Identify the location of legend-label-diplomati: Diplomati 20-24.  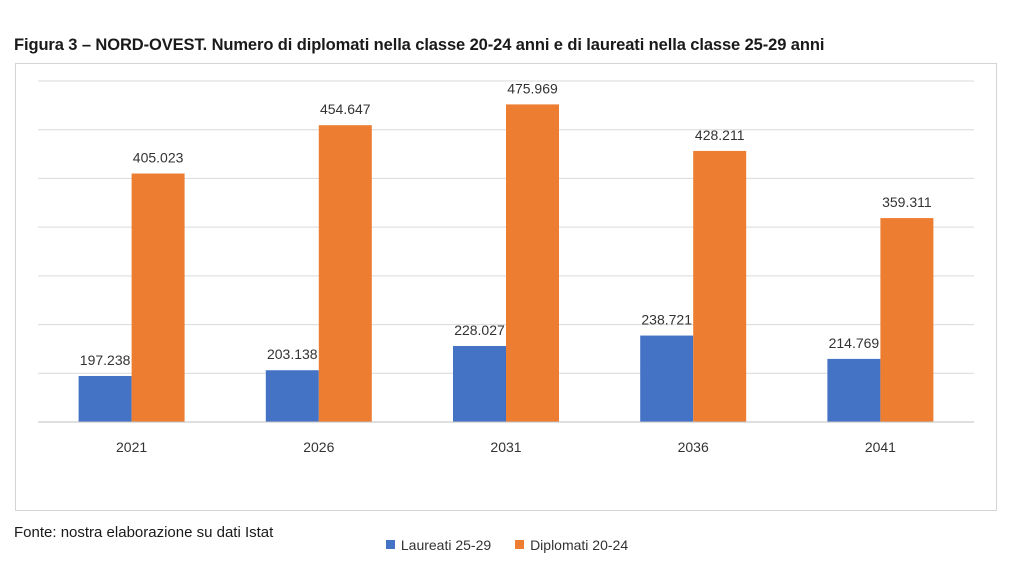
(579, 544).